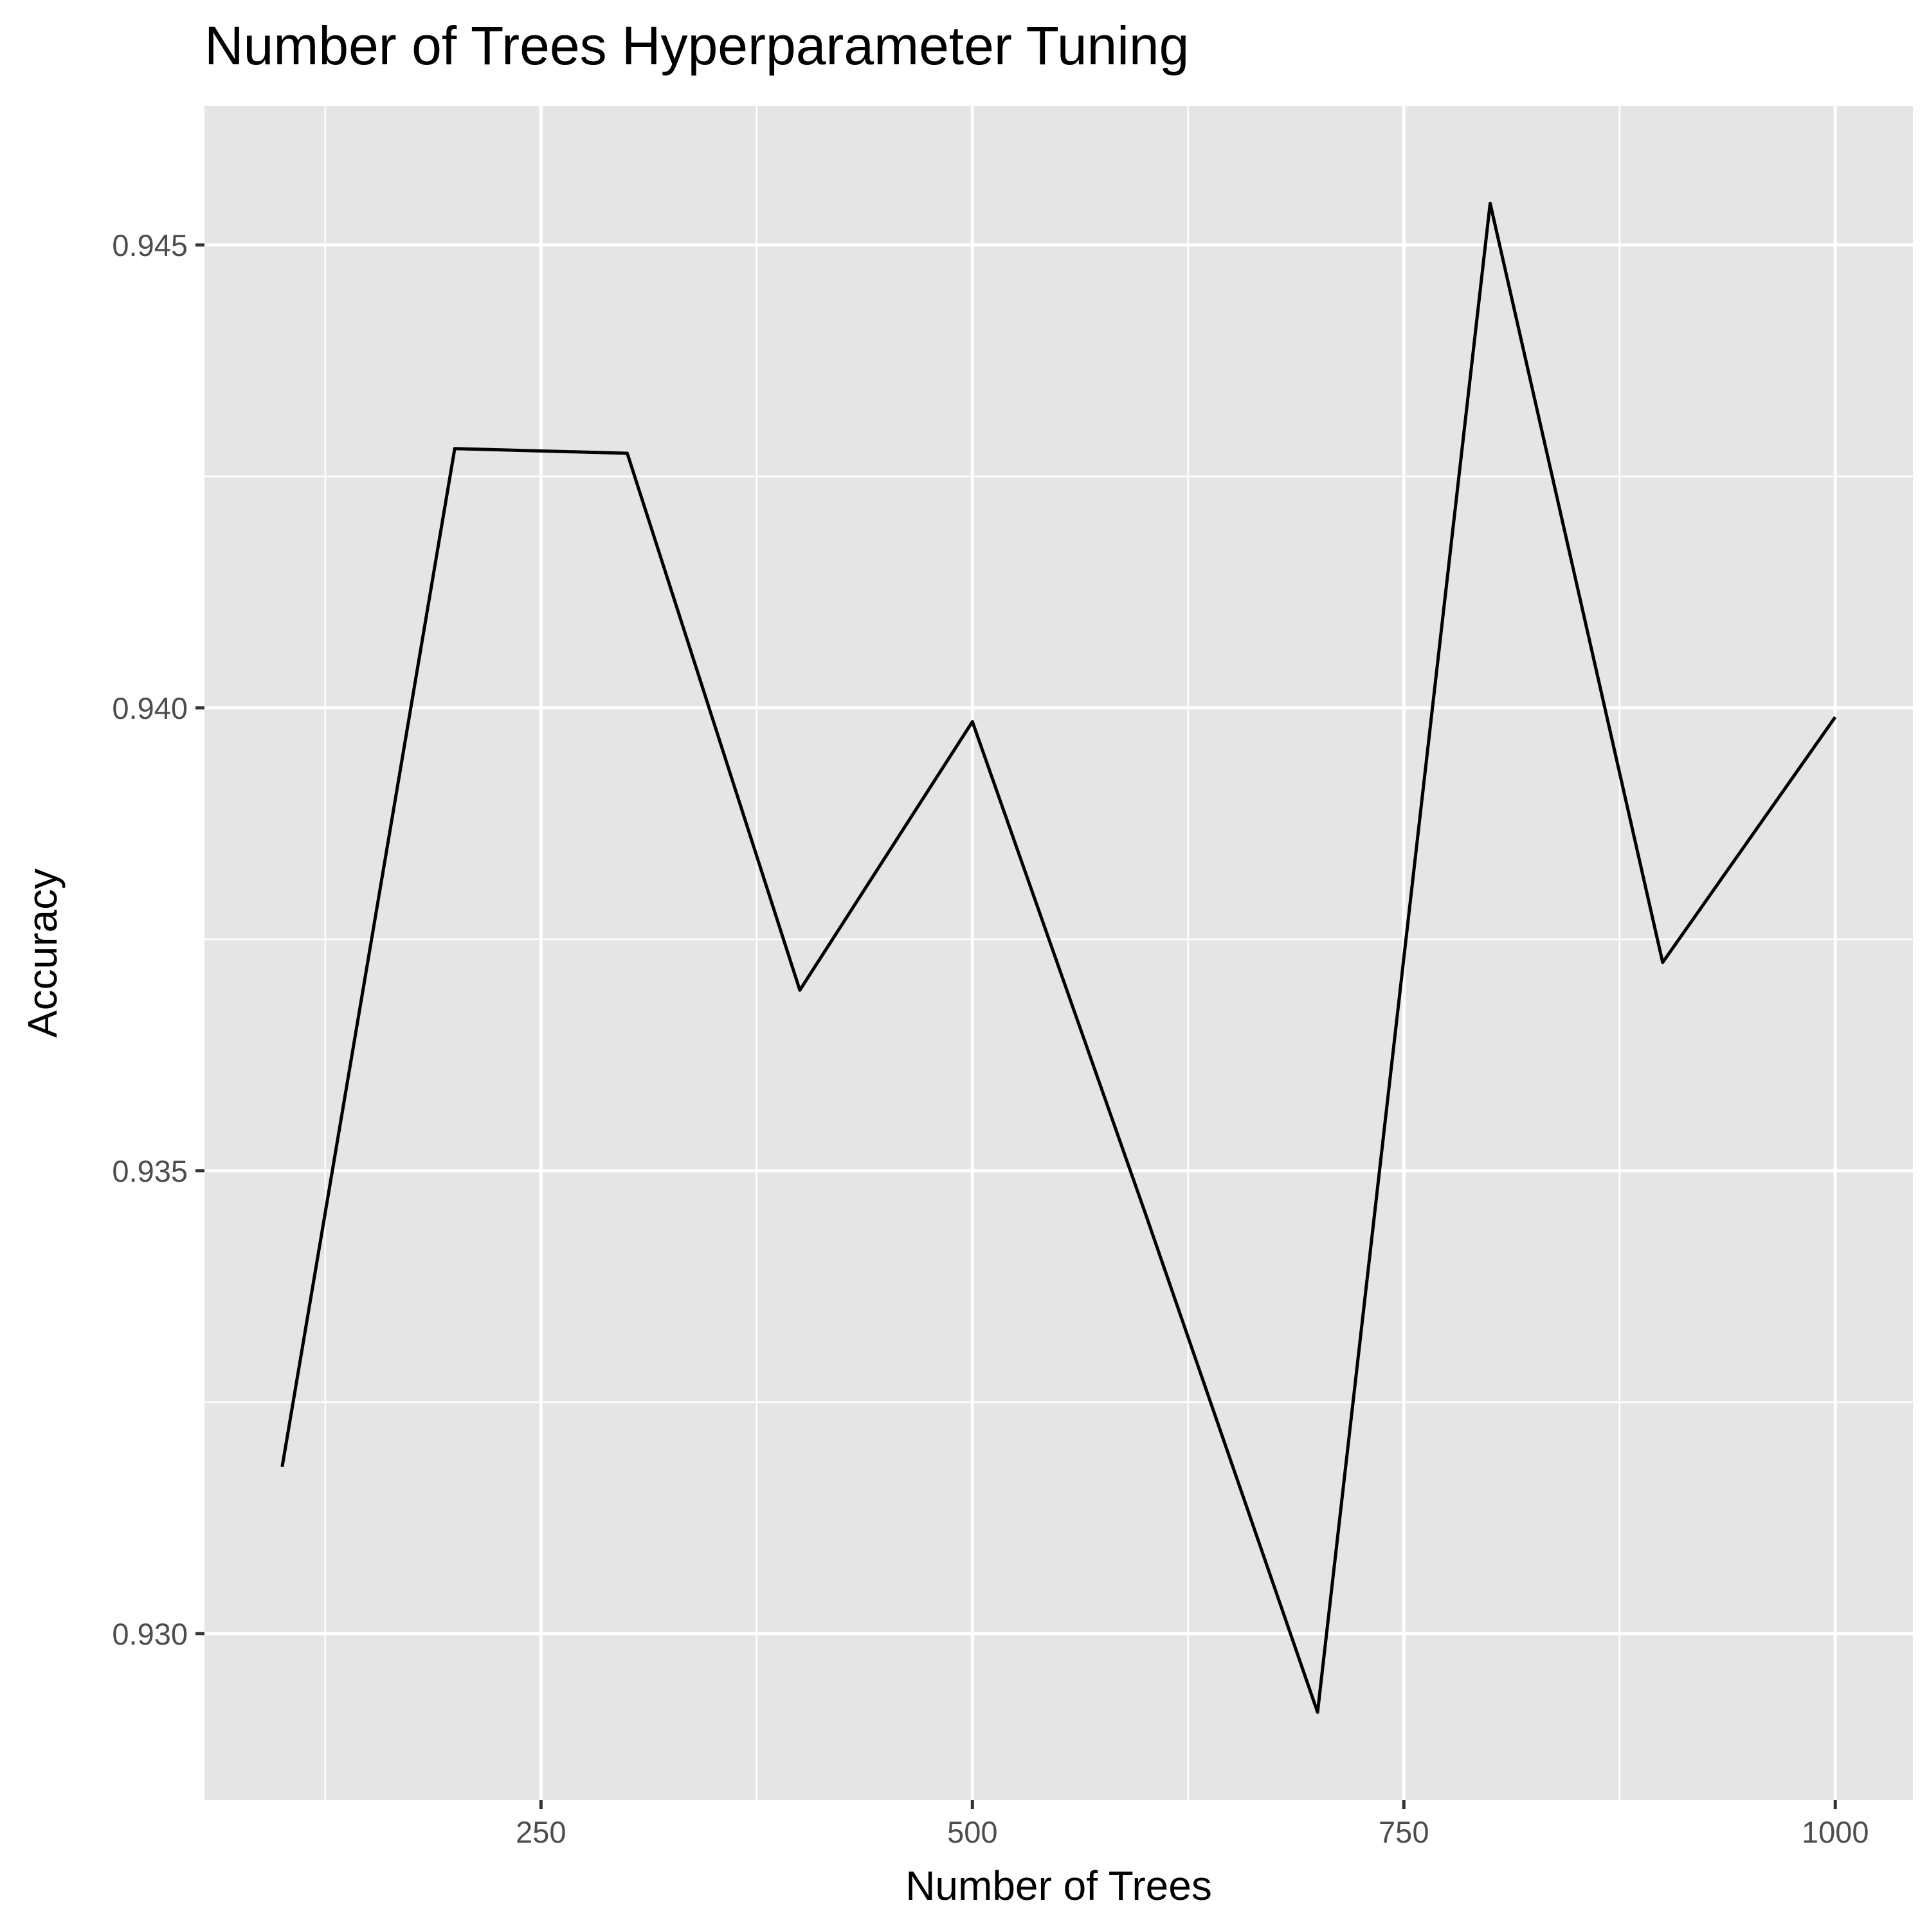  Describe the element at coordinates (150, 245) in the screenshot. I see `y-tick-label: 0.945` at that location.